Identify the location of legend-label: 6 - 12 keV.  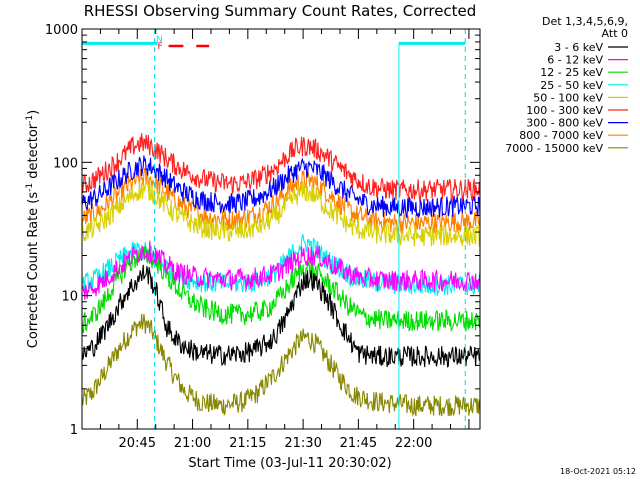
(575, 60).